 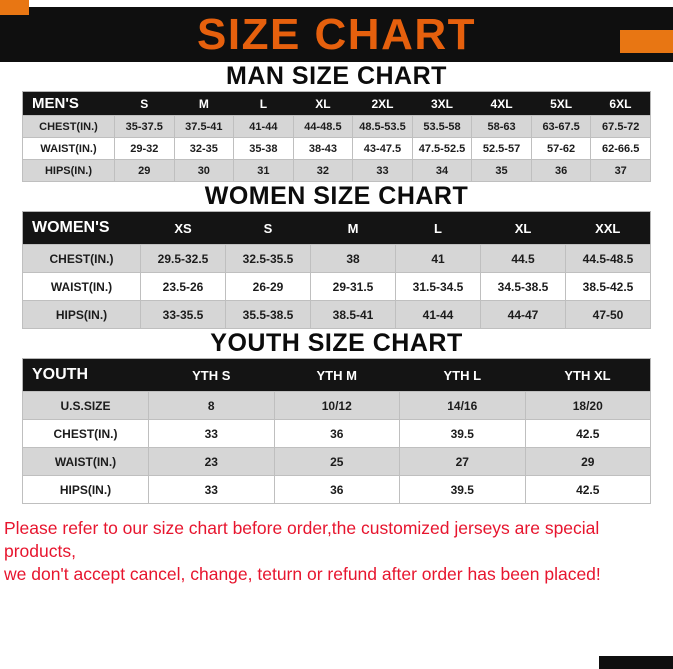 I want to click on value-cell: 29-32, so click(x=144, y=148).